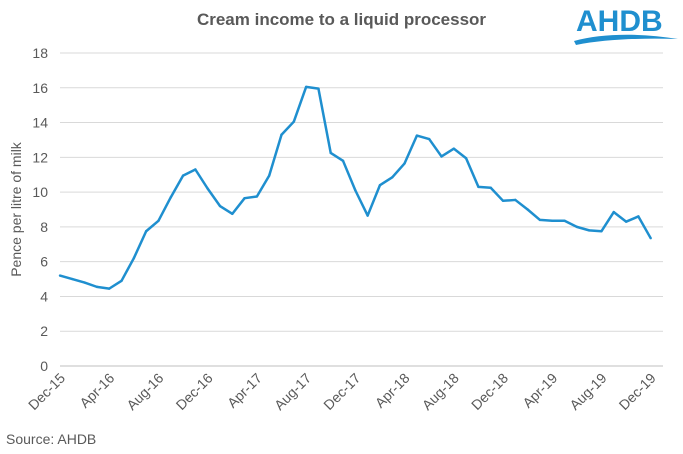  What do you see at coordinates (440, 391) in the screenshot?
I see `x-tick-label: Aug-18` at bounding box center [440, 391].